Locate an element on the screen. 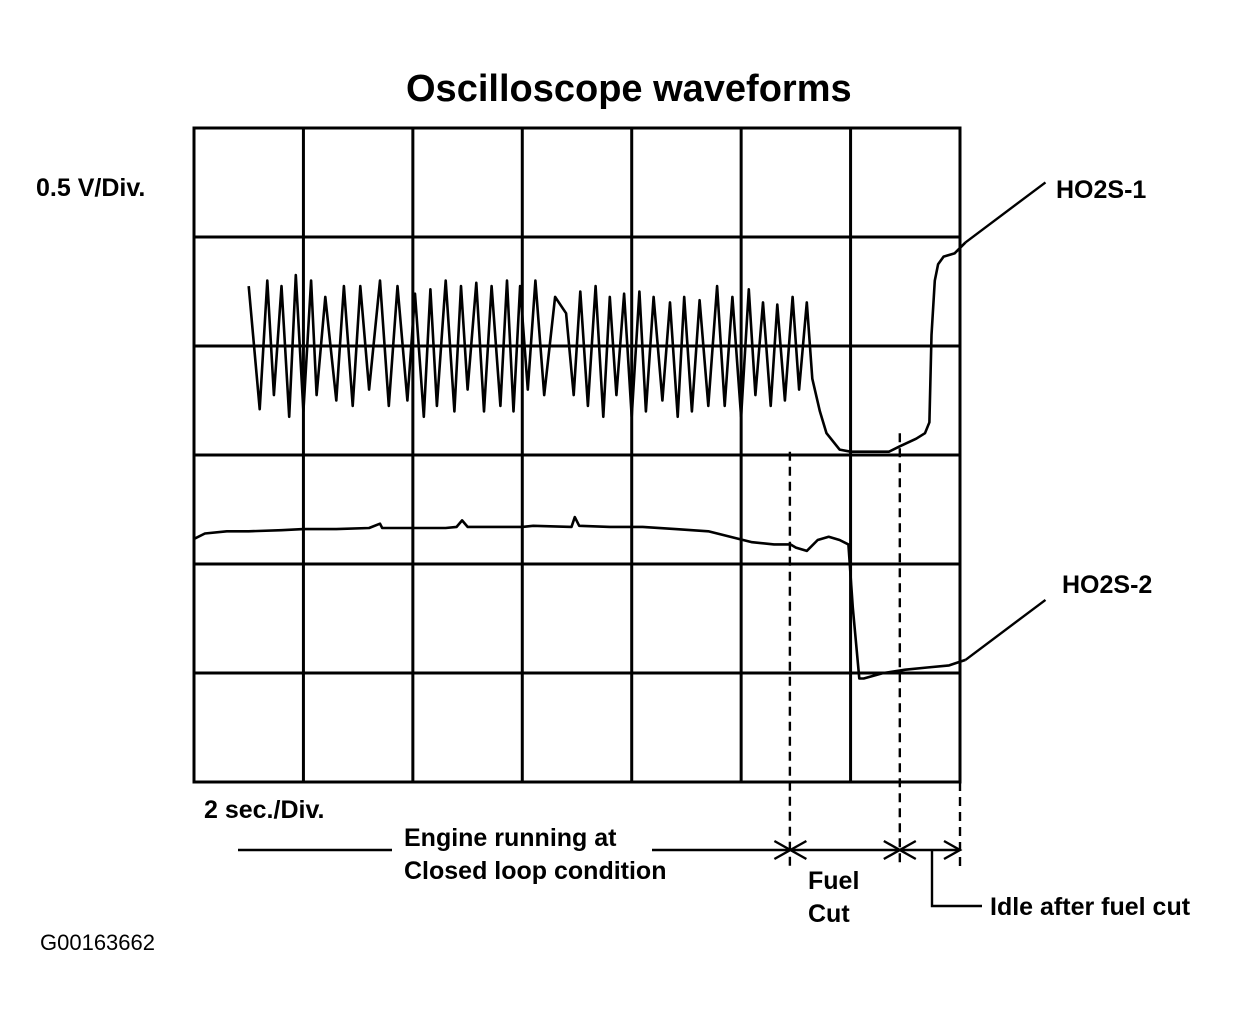  closed-loop-label-line2: Closed loop condition is located at coordinates (535, 871).